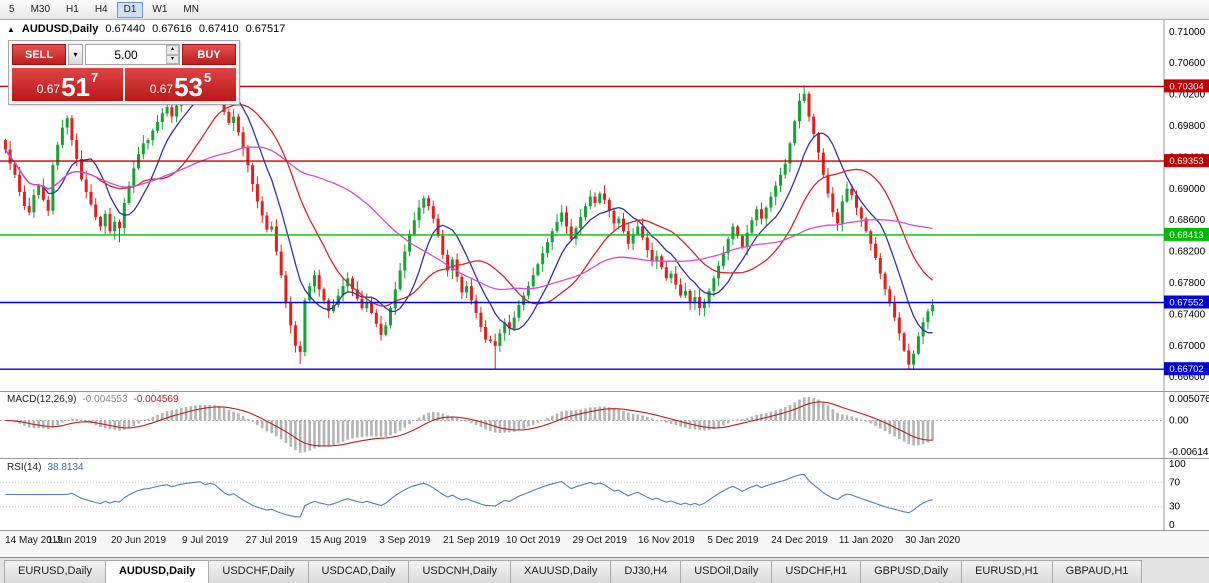 Image resolution: width=1209 pixels, height=583 pixels. What do you see at coordinates (12, 10) in the screenshot?
I see `timeframe-button-5: 5` at bounding box center [12, 10].